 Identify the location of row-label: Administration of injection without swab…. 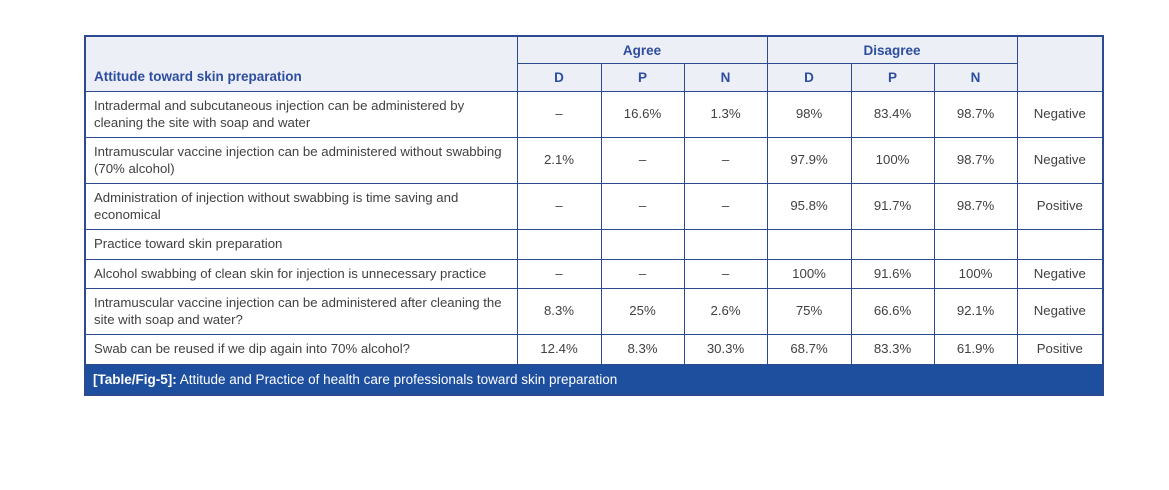
(301, 206).